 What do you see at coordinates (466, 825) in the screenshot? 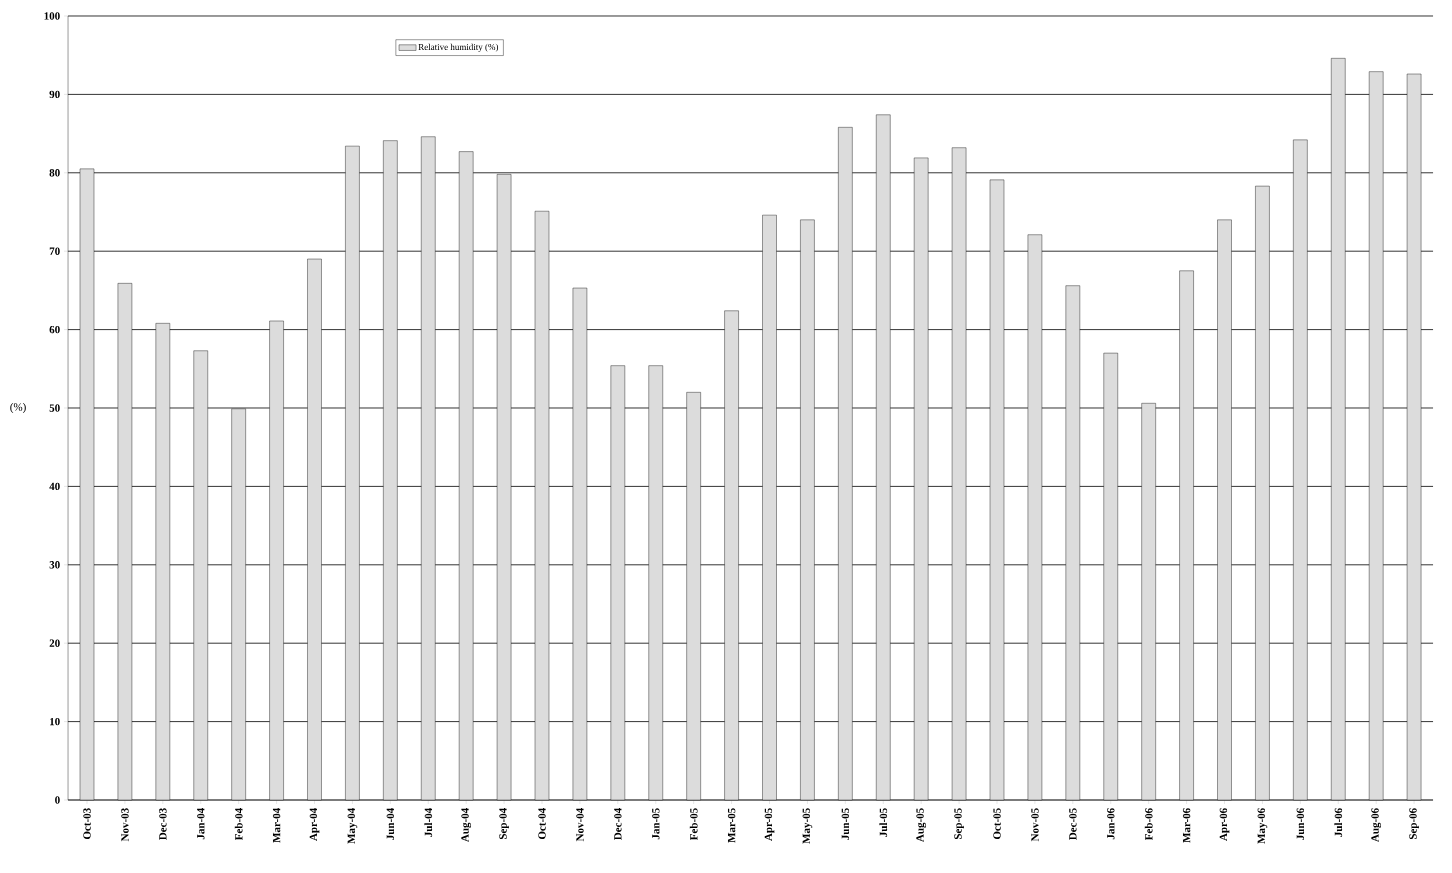
I see `x-tick-label: Aug-04` at bounding box center [466, 825].